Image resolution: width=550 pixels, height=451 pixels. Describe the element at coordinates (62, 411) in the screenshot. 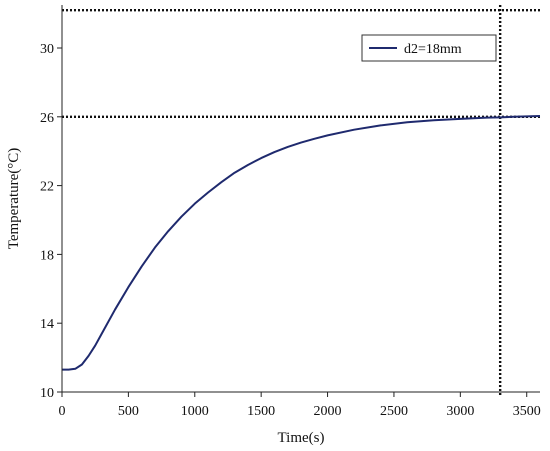

I see `x-tick-label: 0` at that location.